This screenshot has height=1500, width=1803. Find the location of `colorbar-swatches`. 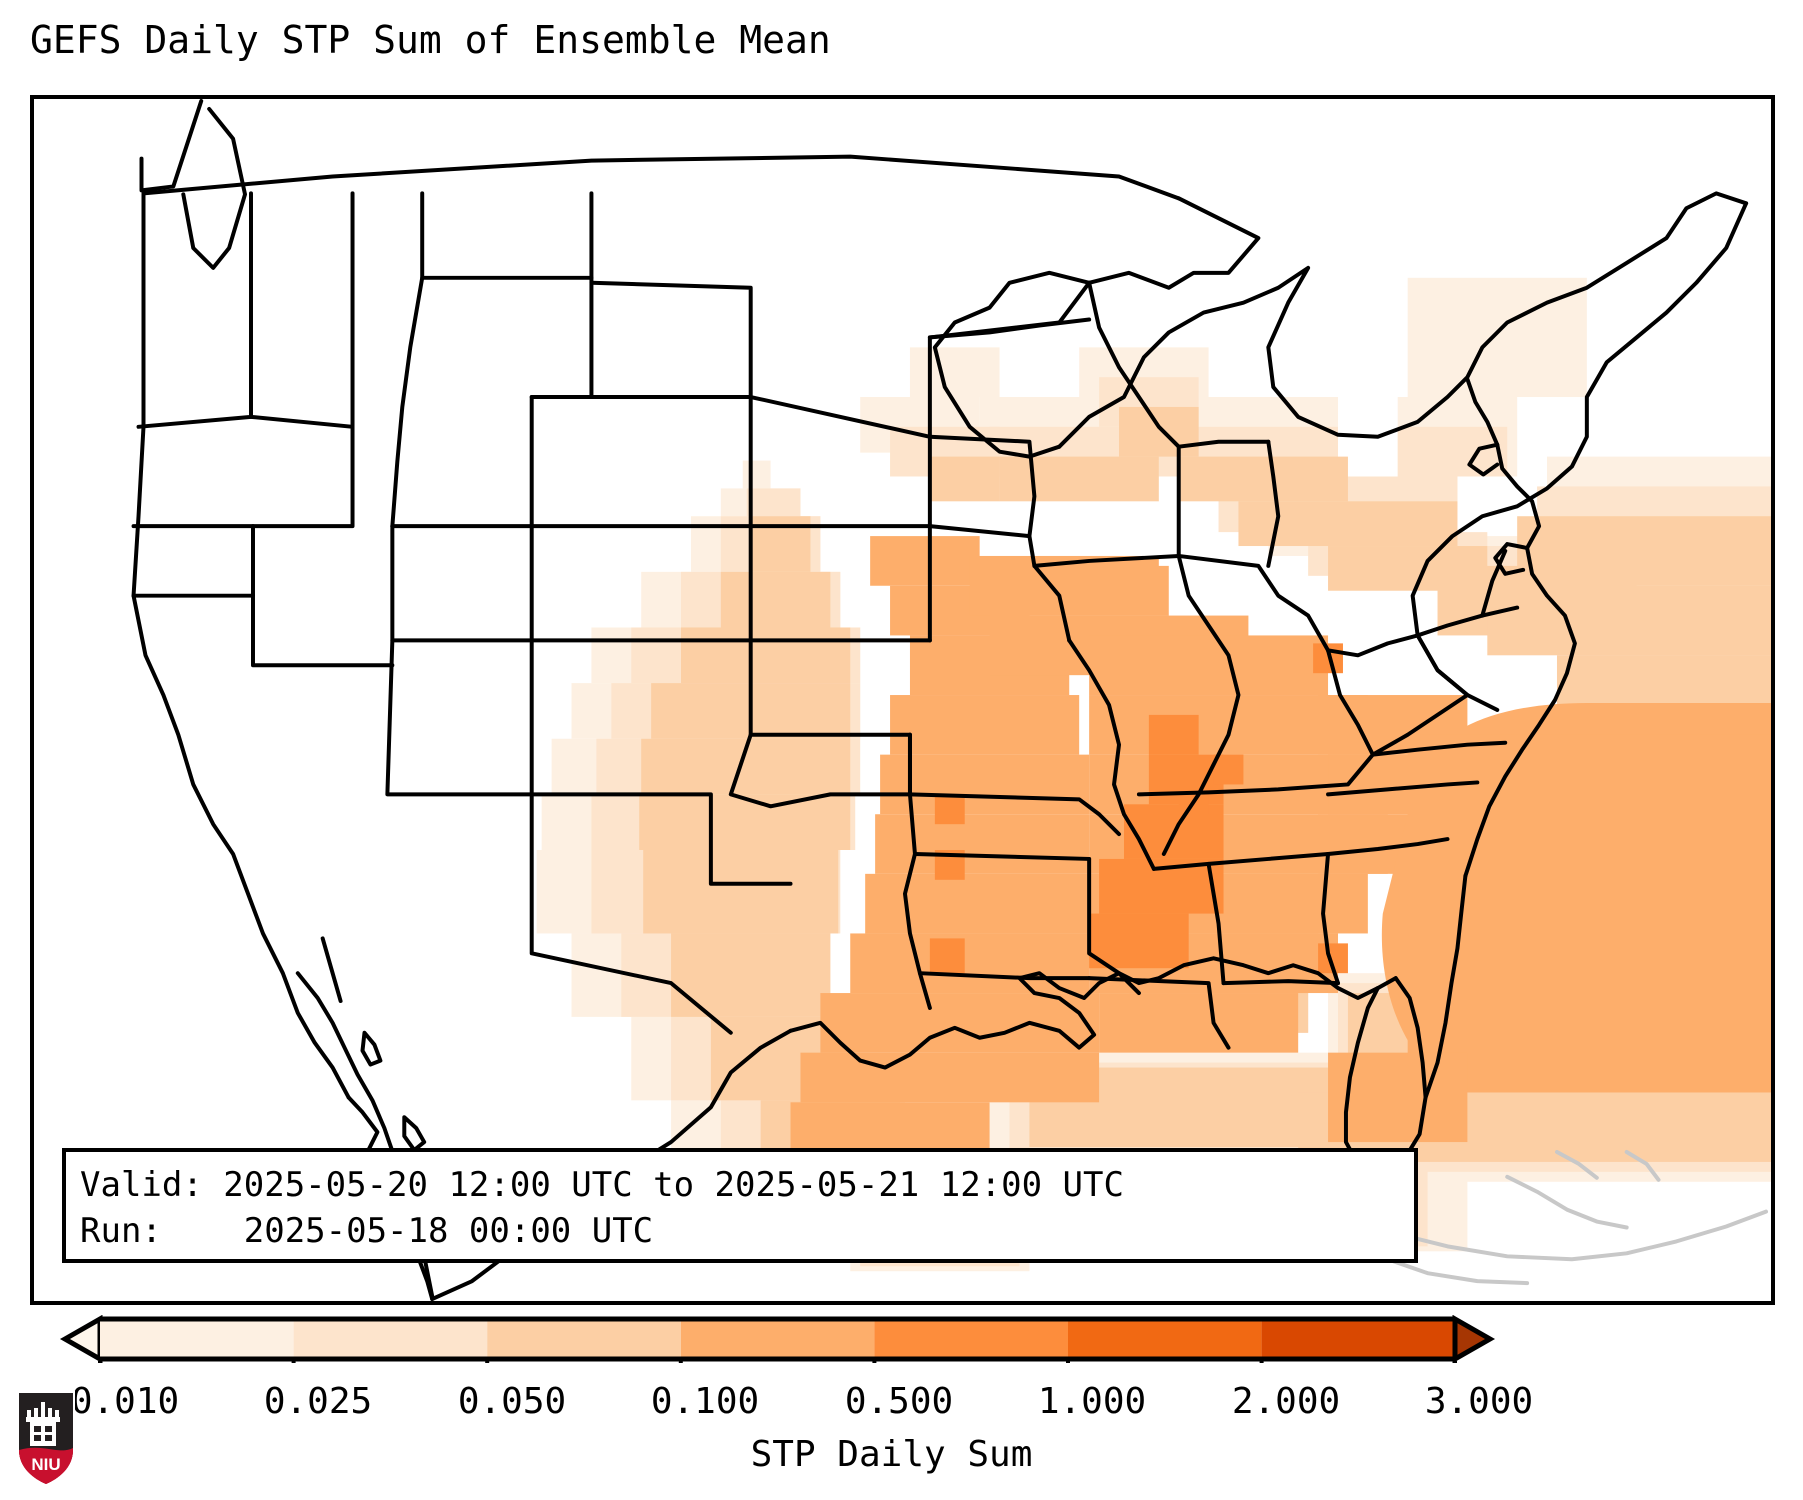

colorbar-swatches is located at coordinates (777, 1339).